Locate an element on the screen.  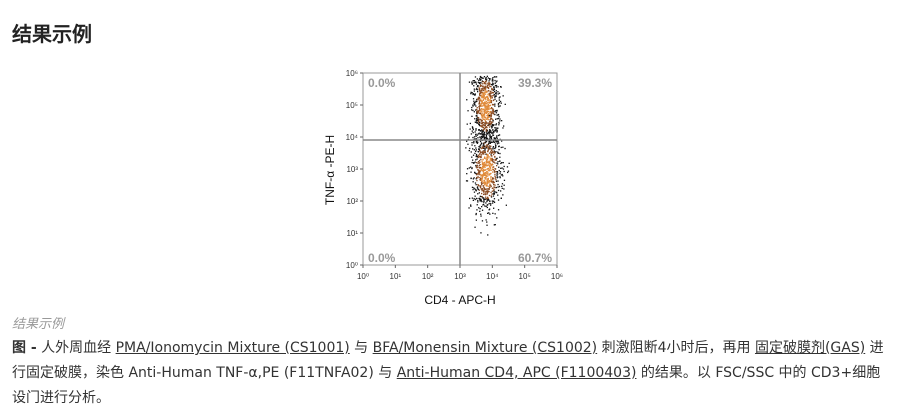
product-link: BFA/Monensin Mixture (CS1002) is located at coordinates (485, 348).